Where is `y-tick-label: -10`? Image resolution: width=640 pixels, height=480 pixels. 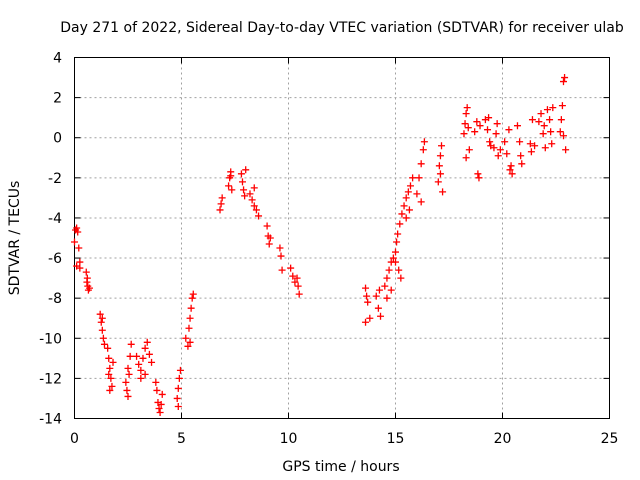
y-tick-label: -10 is located at coordinates (50, 339).